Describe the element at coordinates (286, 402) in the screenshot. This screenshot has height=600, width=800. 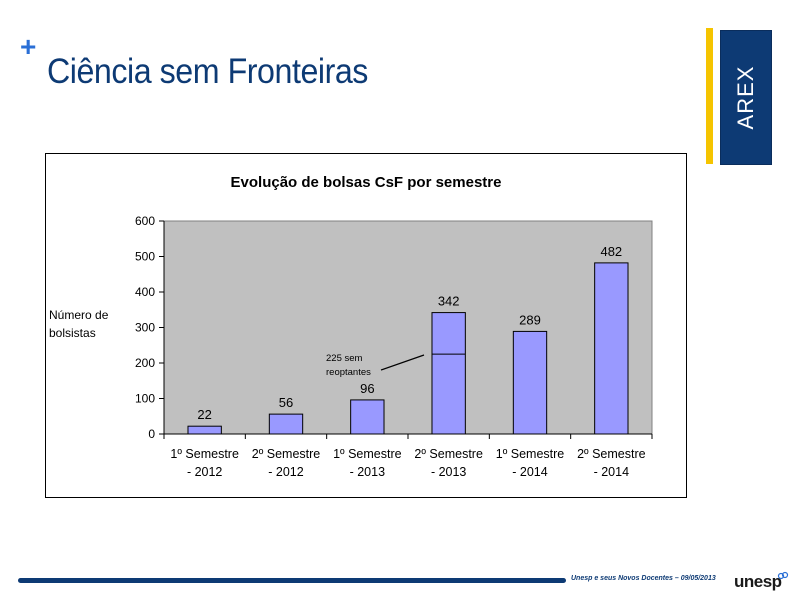
I see `data-label: 56` at that location.